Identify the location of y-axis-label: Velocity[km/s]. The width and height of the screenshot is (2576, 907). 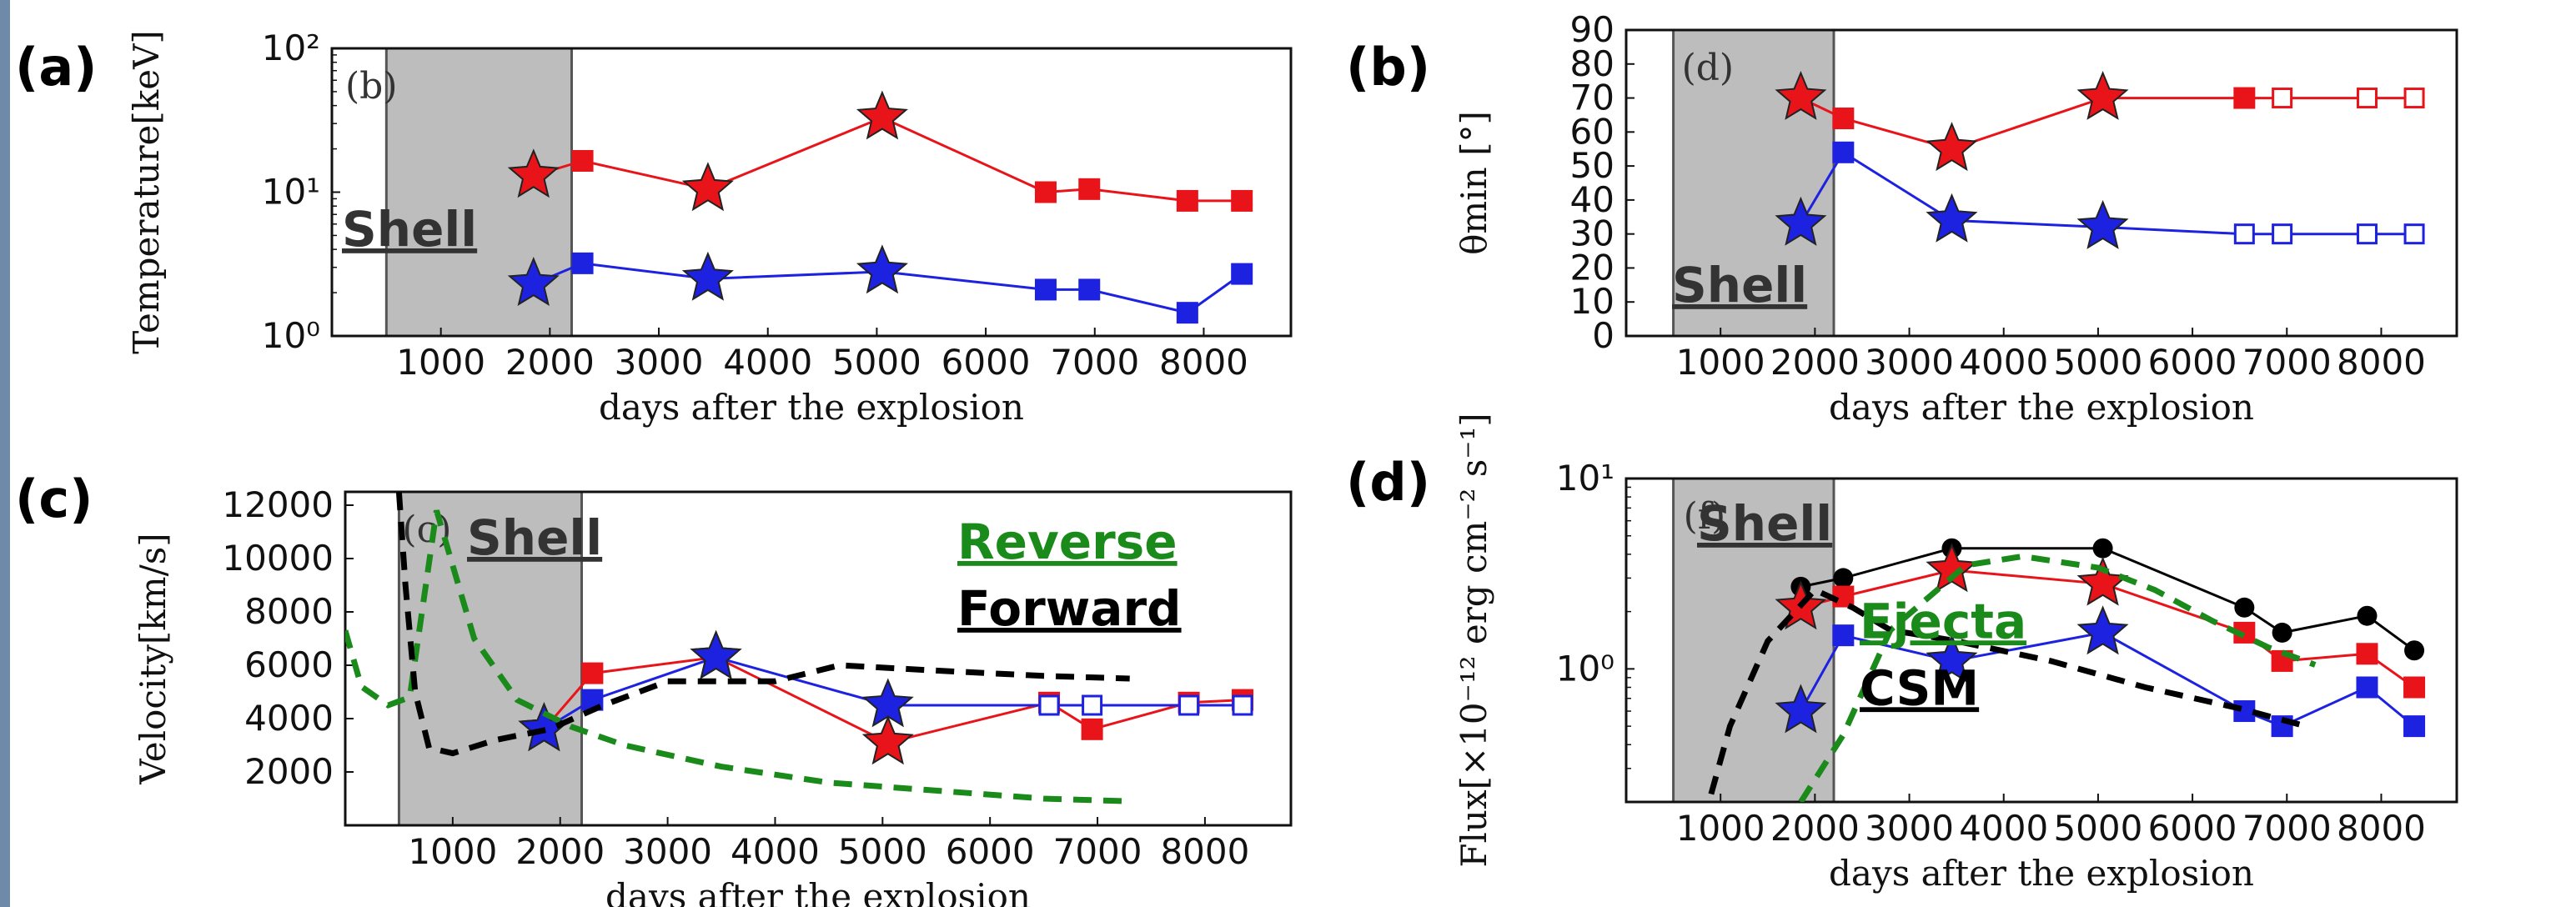
(153, 658).